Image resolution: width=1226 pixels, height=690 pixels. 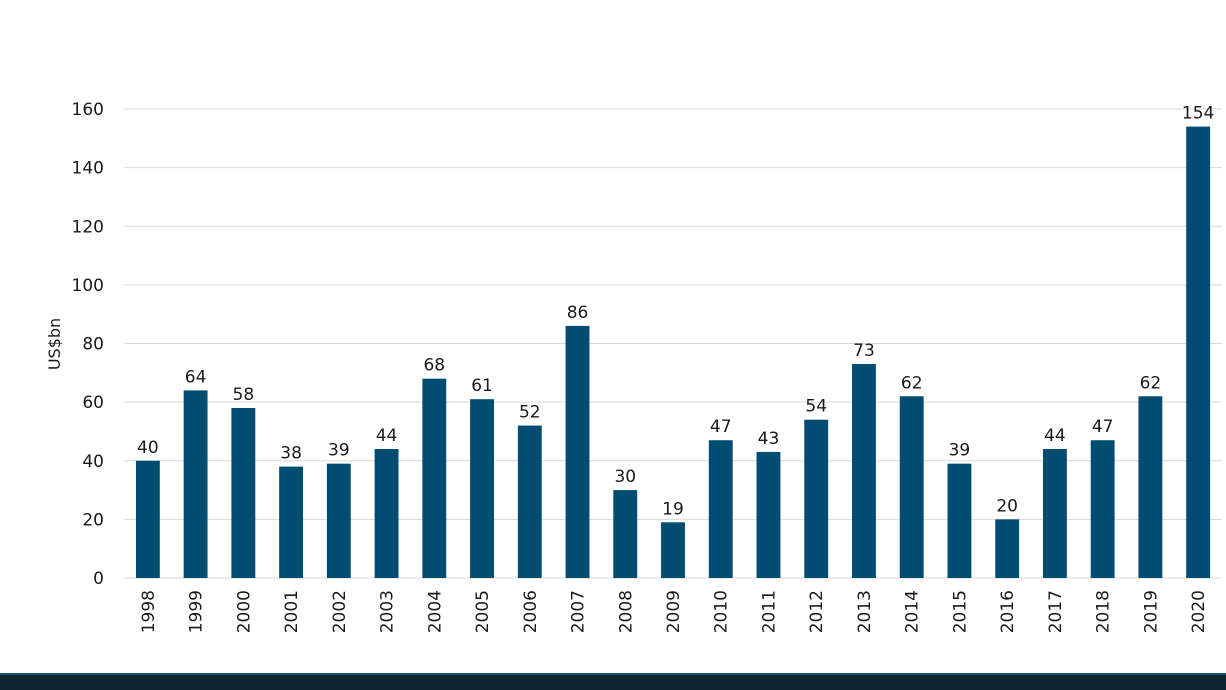 I want to click on data-label-2013: 73, so click(x=864, y=351).